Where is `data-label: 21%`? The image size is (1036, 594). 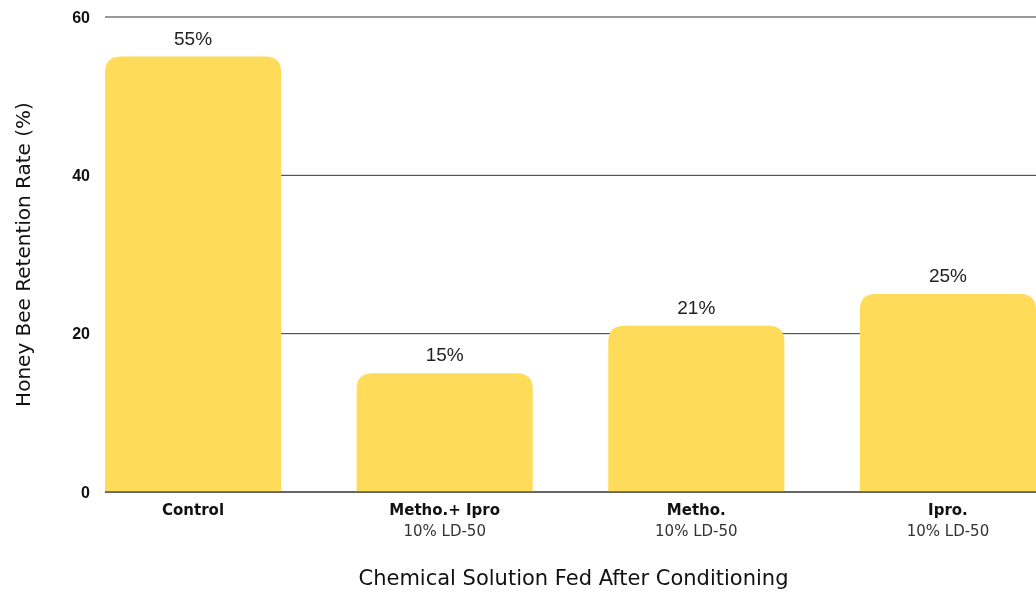 data-label: 21% is located at coordinates (696, 307).